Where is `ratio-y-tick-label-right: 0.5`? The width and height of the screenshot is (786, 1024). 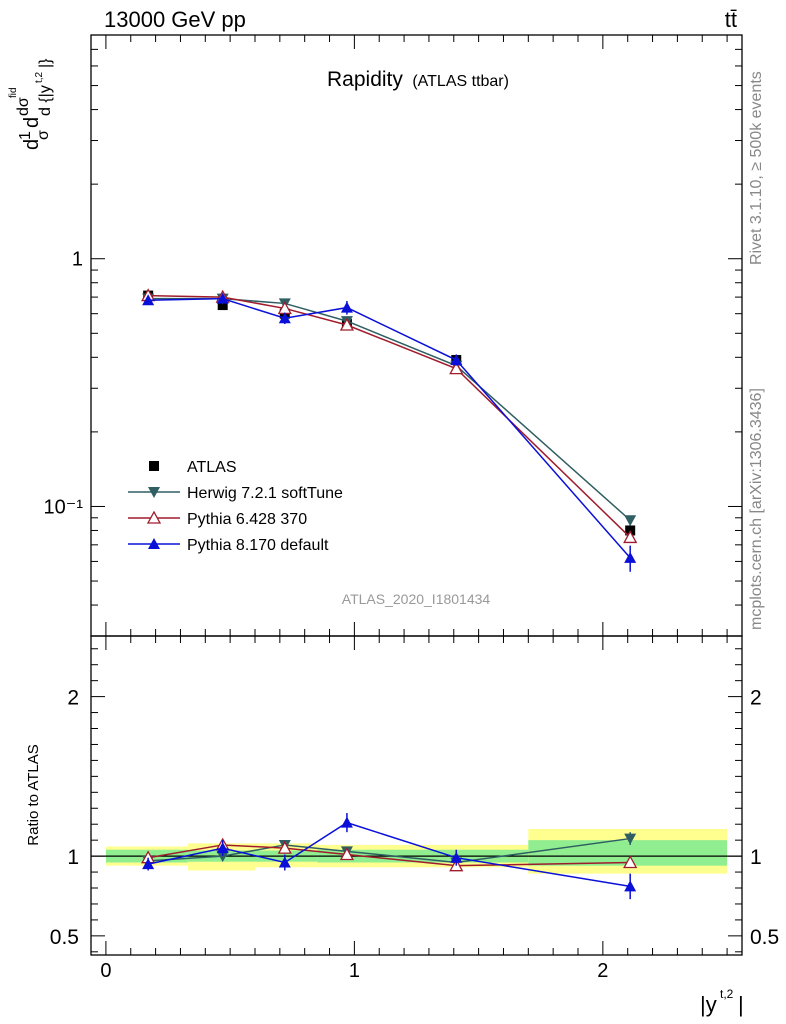
ratio-y-tick-label-right: 0.5 is located at coordinates (764, 937).